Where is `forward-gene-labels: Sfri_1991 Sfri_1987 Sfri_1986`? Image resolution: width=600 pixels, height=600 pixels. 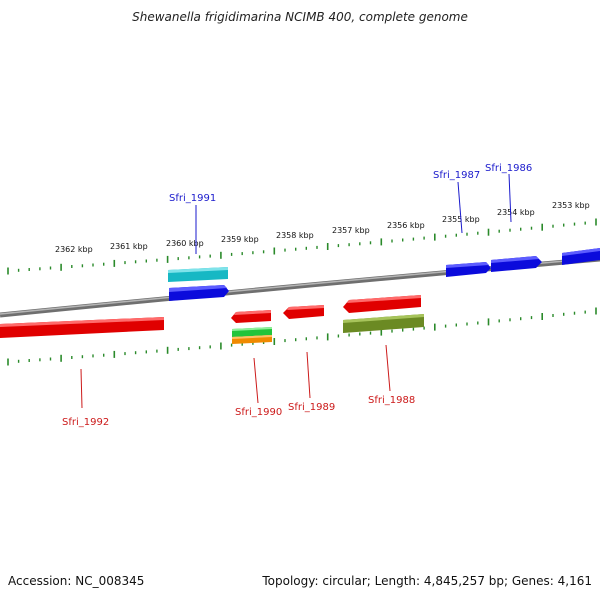
forward-gene-labels: Sfri_1991 Sfri_1987 Sfri_1986 is located at coordinates (350, 183).